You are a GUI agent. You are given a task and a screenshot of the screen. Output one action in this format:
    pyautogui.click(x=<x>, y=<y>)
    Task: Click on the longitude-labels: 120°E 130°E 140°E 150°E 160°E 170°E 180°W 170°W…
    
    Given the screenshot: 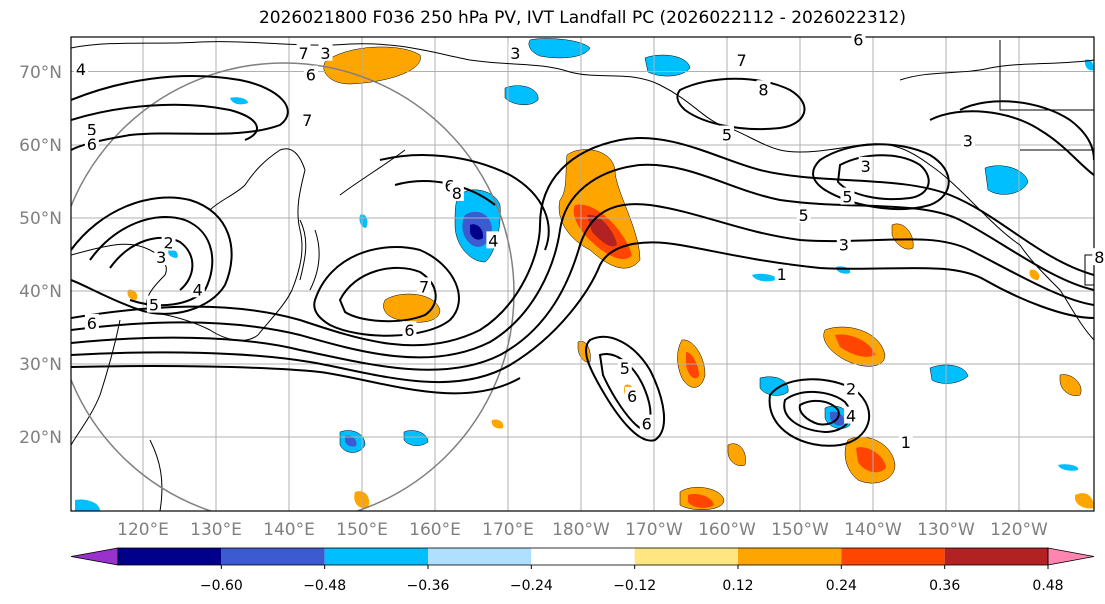 What is the action you would take?
    pyautogui.click(x=582, y=530)
    